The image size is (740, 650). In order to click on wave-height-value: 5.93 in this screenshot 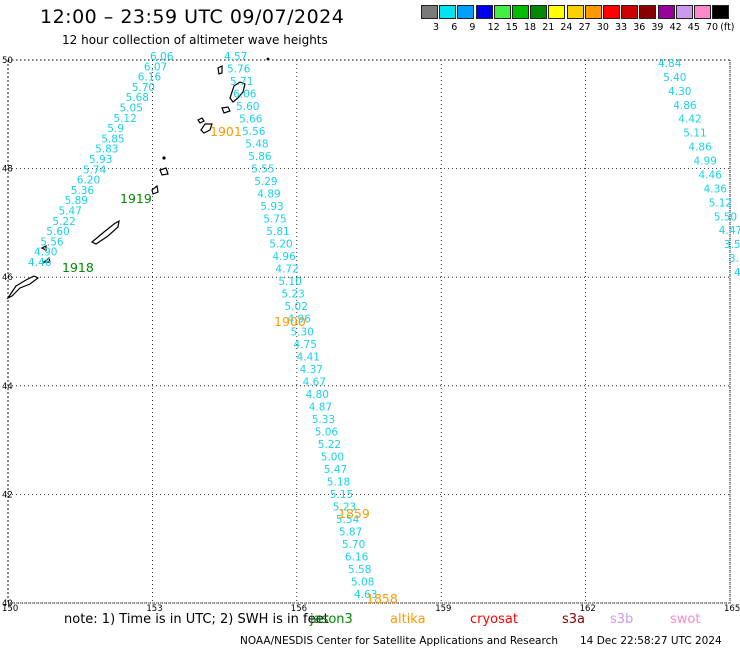, I will do `click(100, 160)`.